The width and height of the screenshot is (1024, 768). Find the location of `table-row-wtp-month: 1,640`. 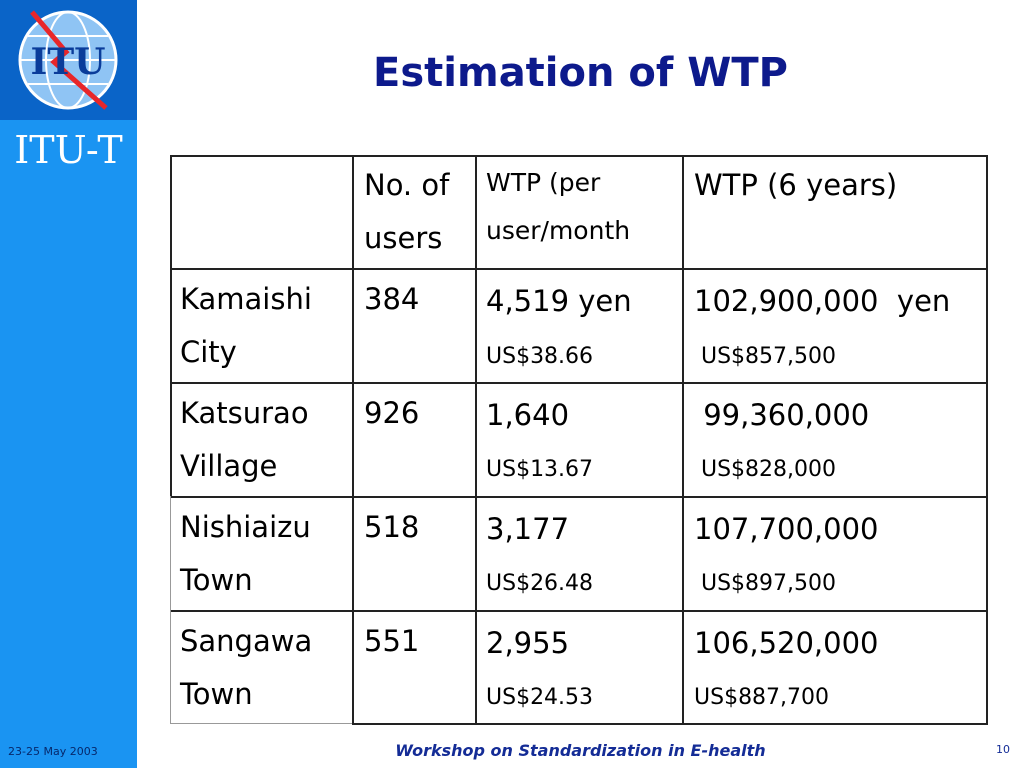

table-row-wtp-month: 1,640 is located at coordinates (528, 415).